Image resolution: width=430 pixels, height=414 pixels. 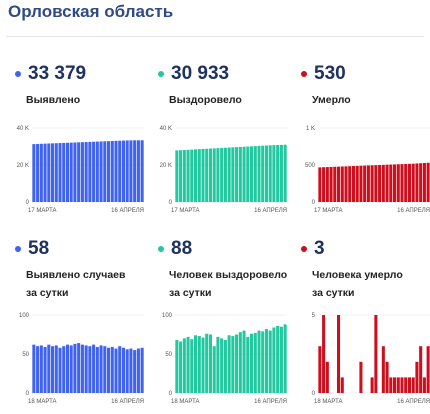 What do you see at coordinates (53, 100) in the screenshot?
I see `stat-label-line: Выявлено` at bounding box center [53, 100].